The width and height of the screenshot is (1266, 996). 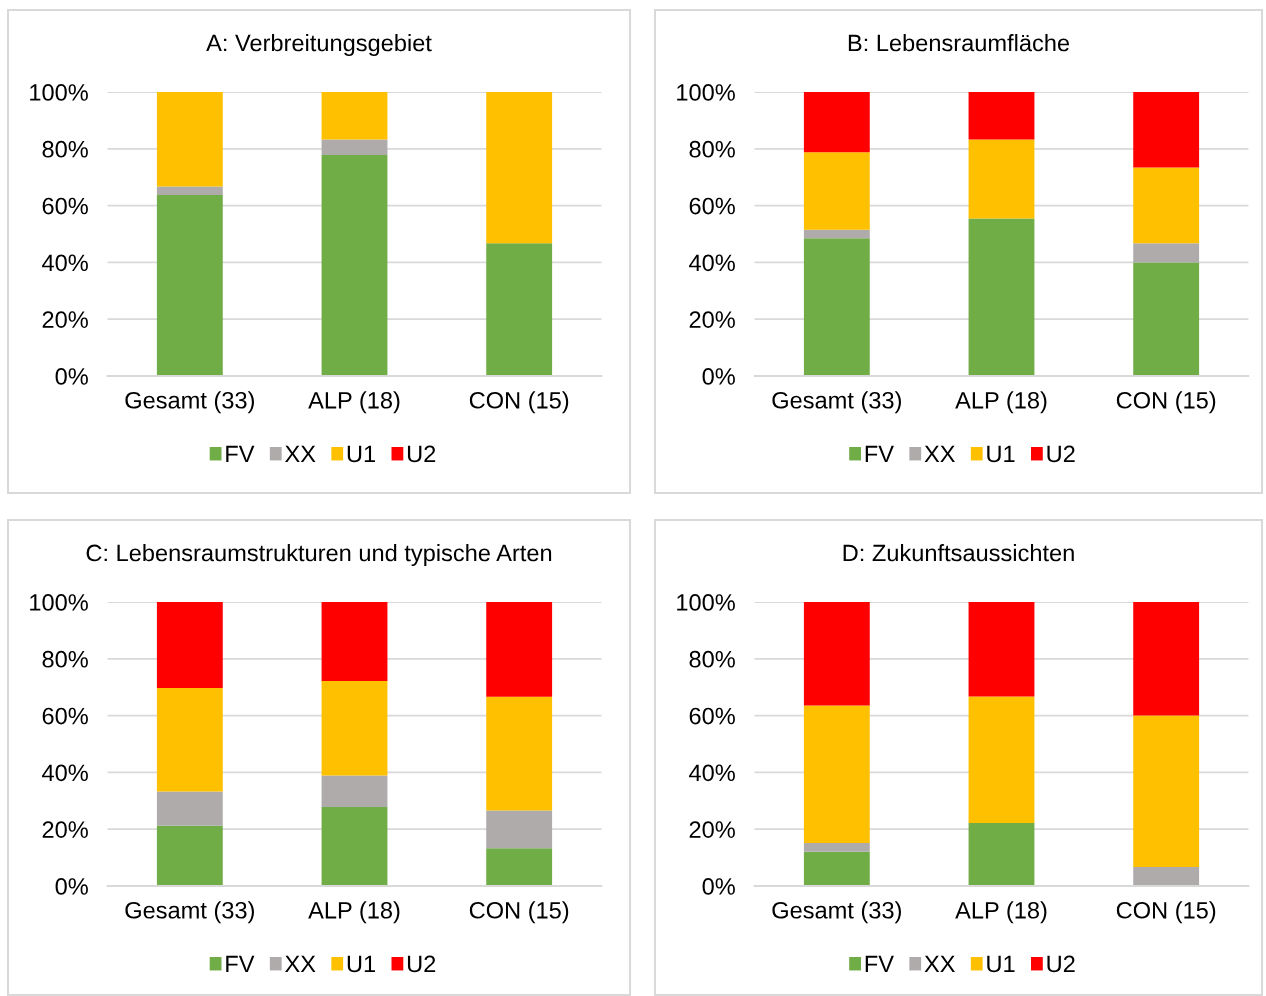 I want to click on chart-title: A: Verbreitungsgebiet, so click(x=319, y=45).